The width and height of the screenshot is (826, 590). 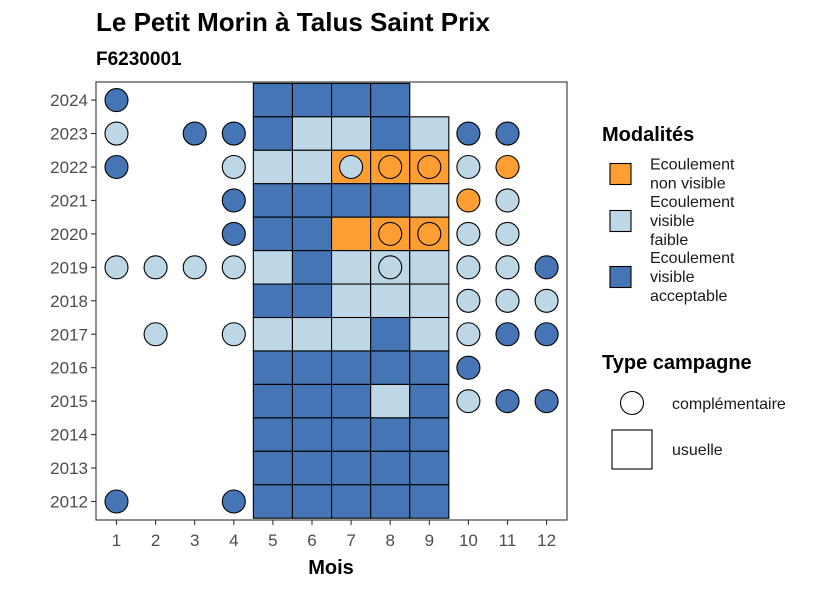 I want to click on legend-modalites-title: Modalités, so click(x=648, y=135).